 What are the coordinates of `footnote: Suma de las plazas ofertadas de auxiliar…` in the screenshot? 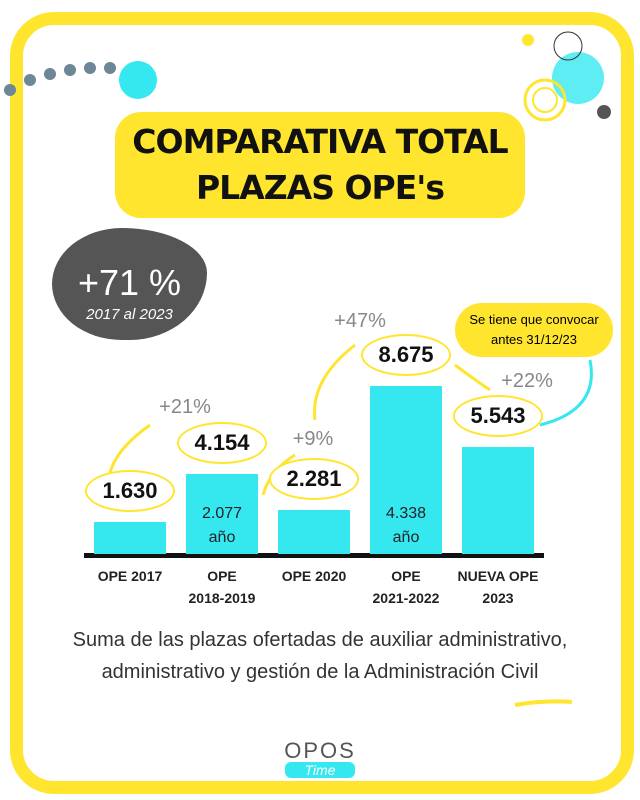 It's located at (320, 656).